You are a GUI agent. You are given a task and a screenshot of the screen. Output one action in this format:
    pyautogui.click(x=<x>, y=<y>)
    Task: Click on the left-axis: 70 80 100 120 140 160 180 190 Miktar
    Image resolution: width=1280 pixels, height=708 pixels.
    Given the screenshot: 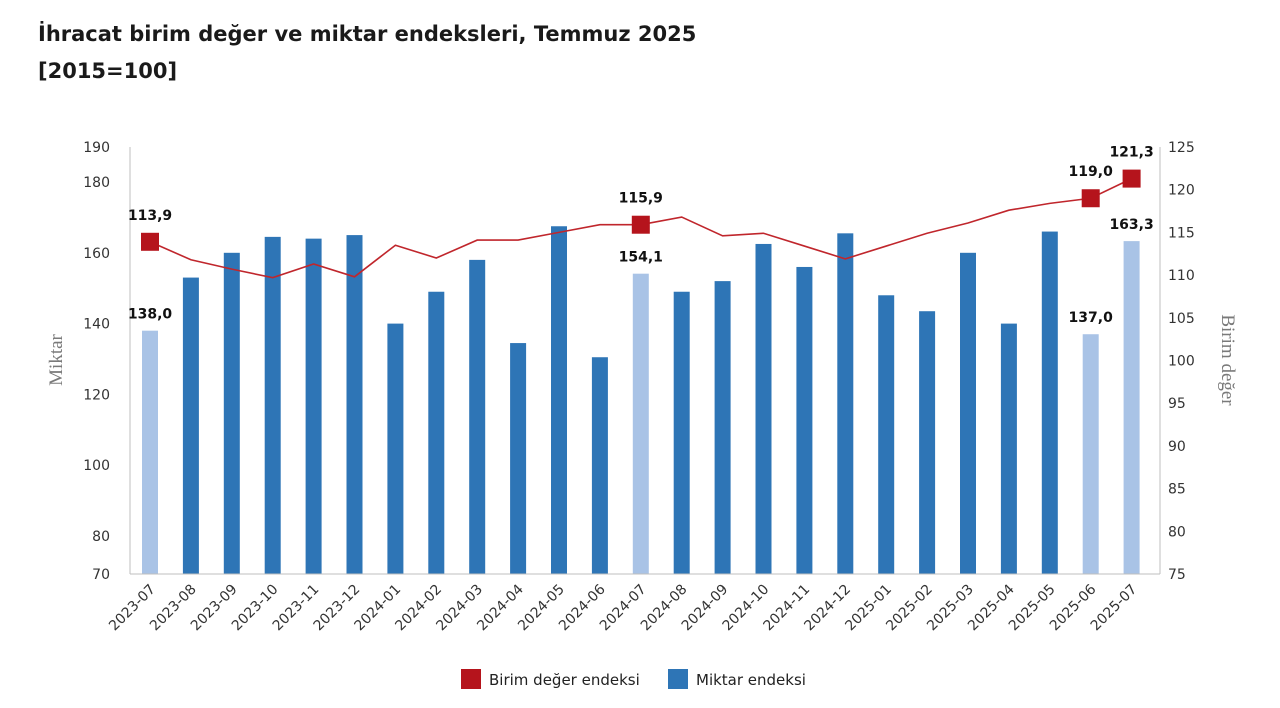 What is the action you would take?
    pyautogui.click(x=88, y=361)
    